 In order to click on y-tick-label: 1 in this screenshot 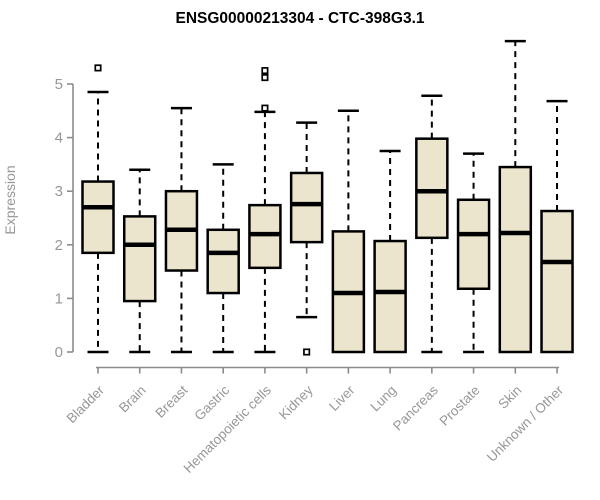, I will do `click(59, 298)`.